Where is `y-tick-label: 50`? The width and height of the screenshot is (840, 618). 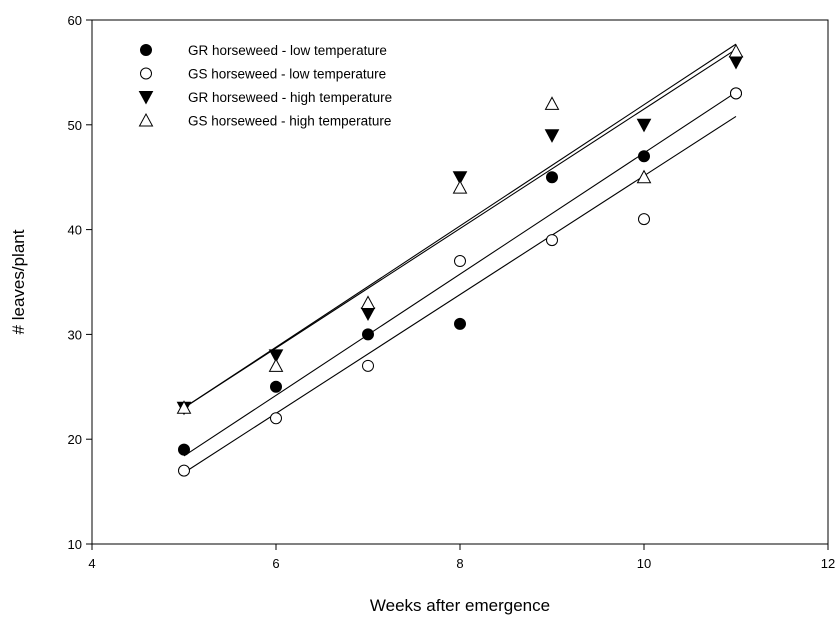 y-tick-label: 50 is located at coordinates (75, 125).